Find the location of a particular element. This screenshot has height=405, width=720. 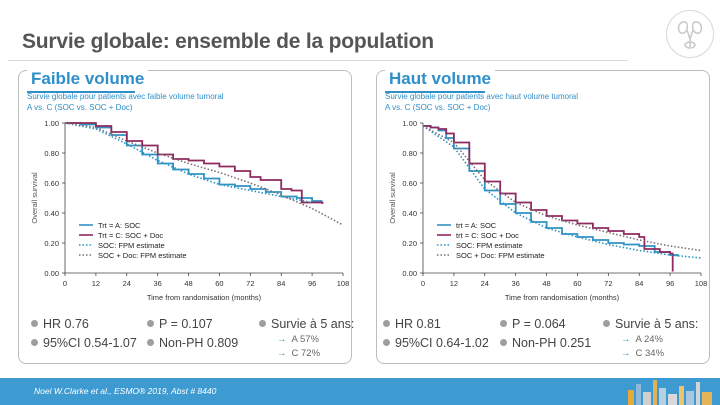

society-logo is located at coordinates (690, 34).